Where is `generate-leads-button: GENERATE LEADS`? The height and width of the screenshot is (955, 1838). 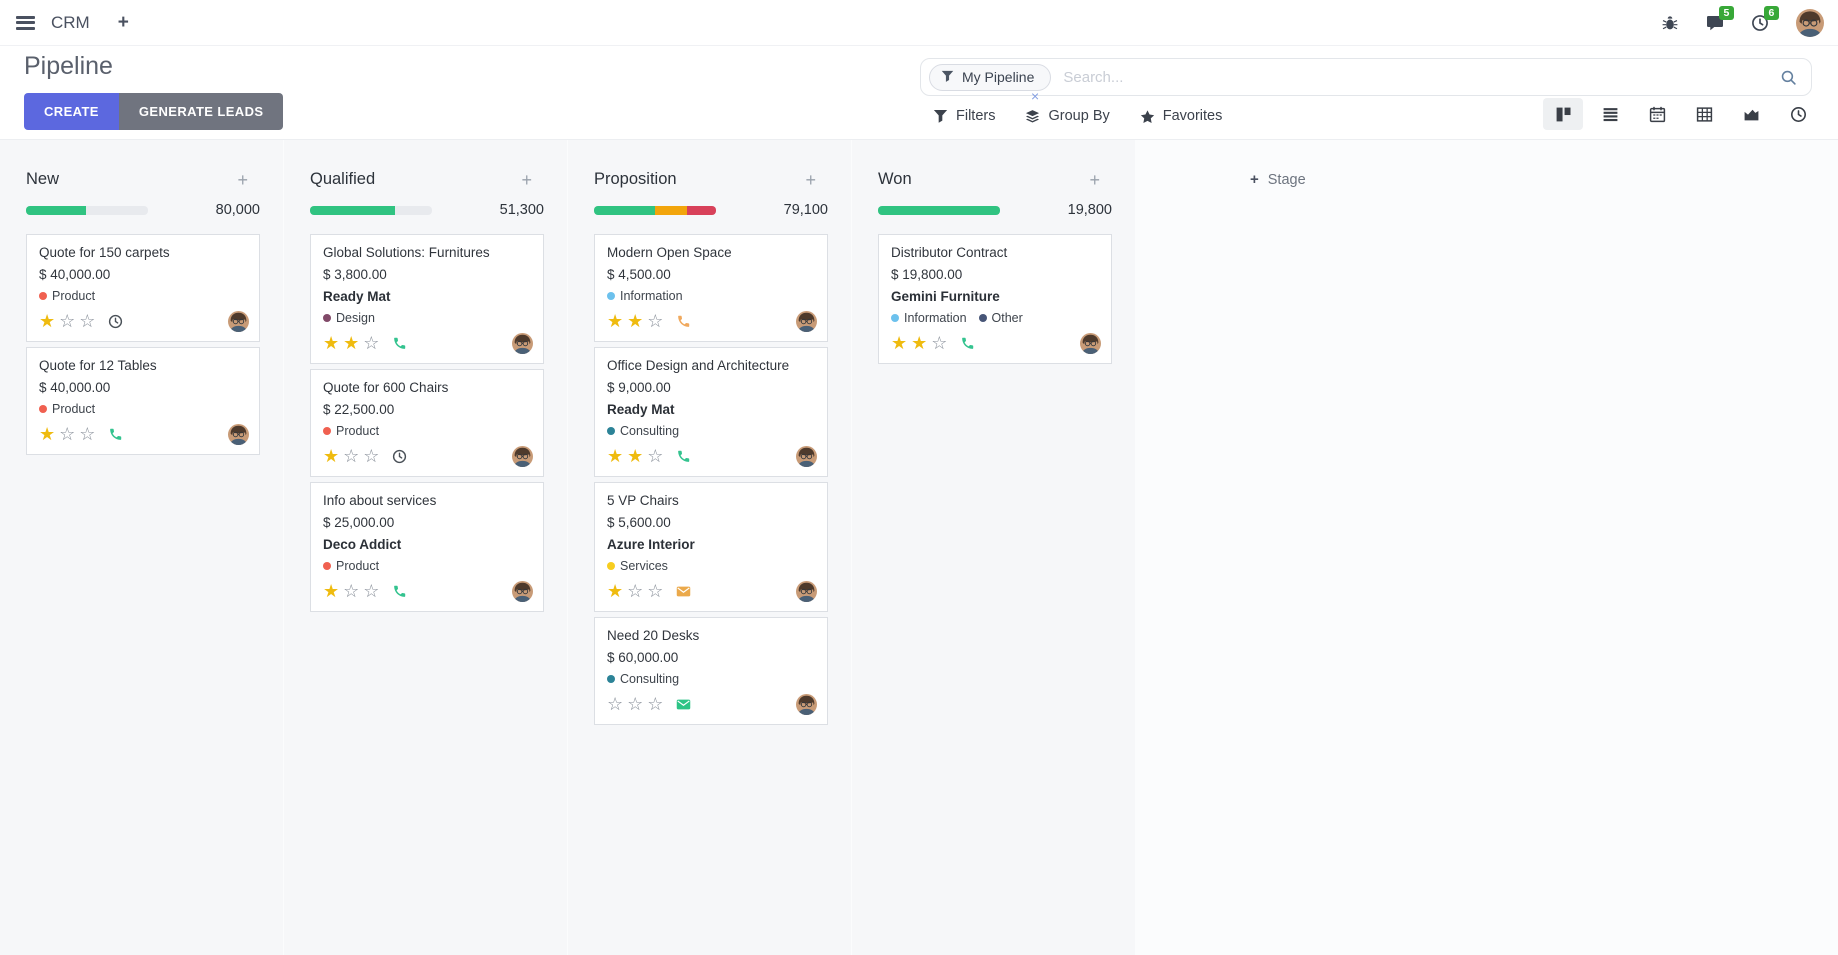 generate-leads-button: GENERATE LEADS is located at coordinates (201, 111).